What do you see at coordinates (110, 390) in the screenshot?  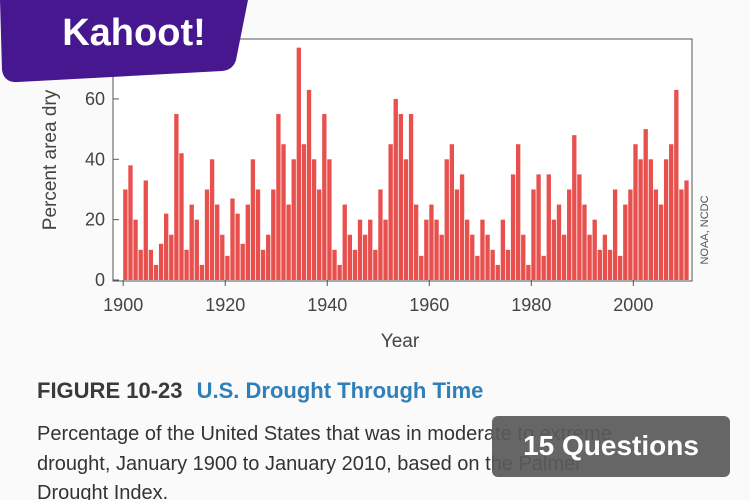 I see `figure-number: FIGURE 10-23` at bounding box center [110, 390].